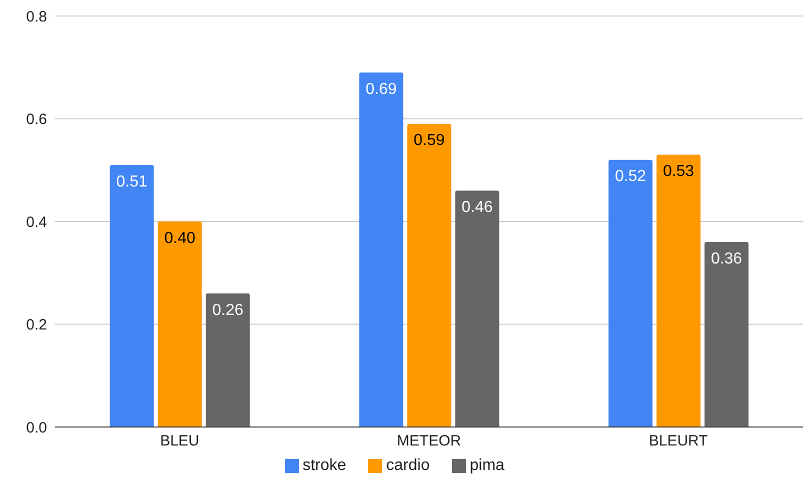 The image size is (811, 491). I want to click on x-tick-label: METEOR, so click(429, 441).